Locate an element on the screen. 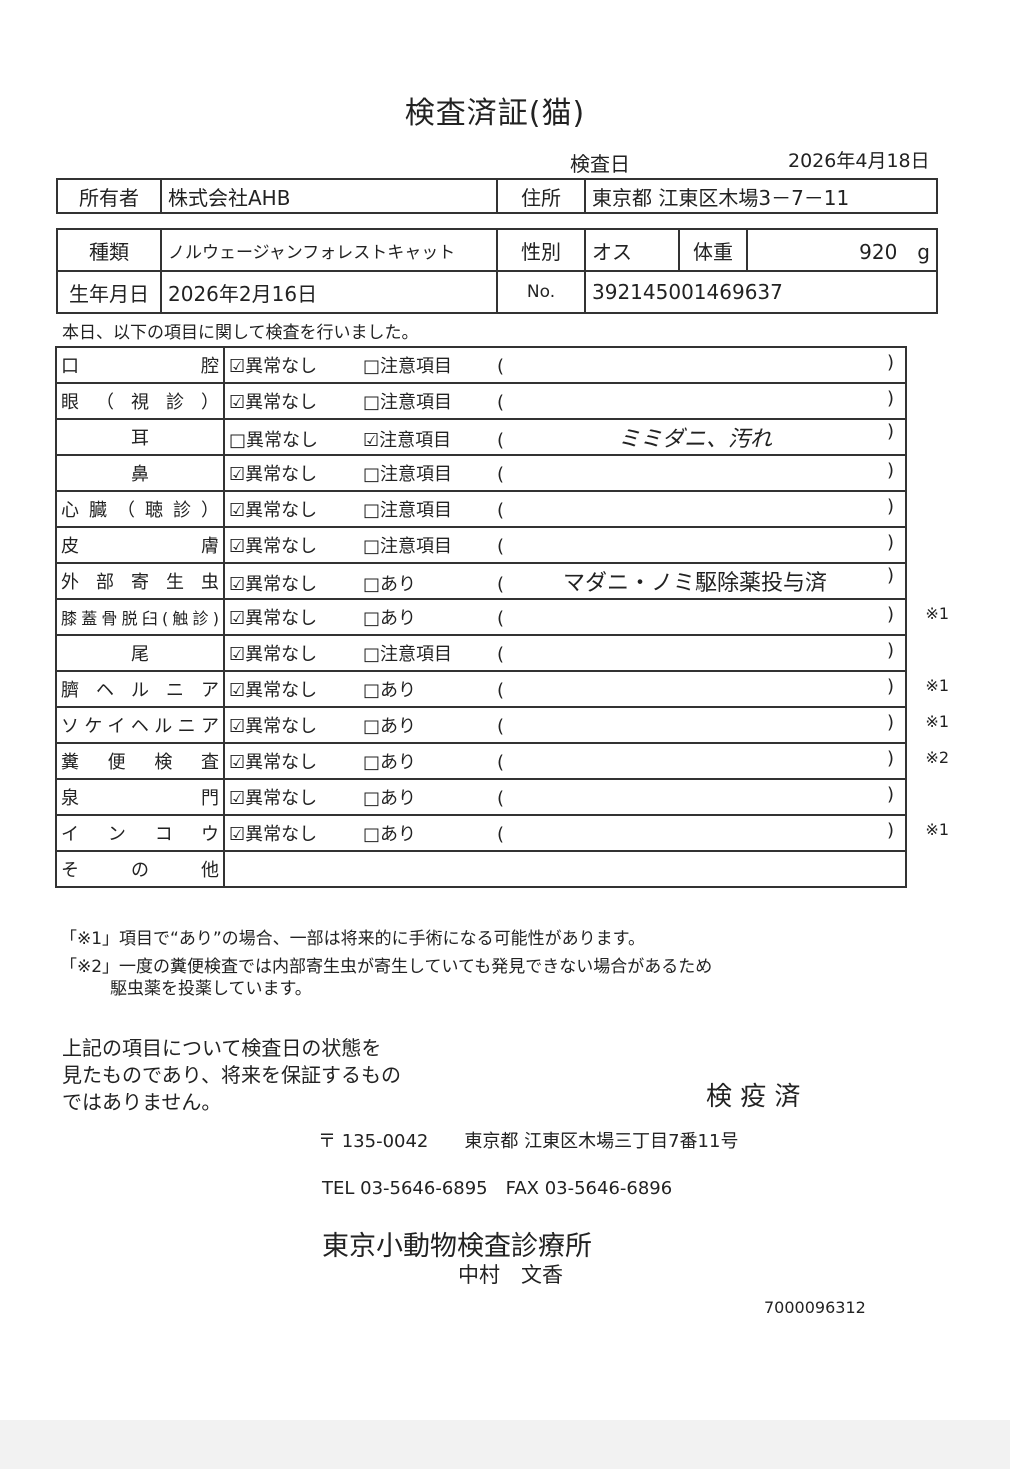  address-label: 住所 is located at coordinates (541, 196).